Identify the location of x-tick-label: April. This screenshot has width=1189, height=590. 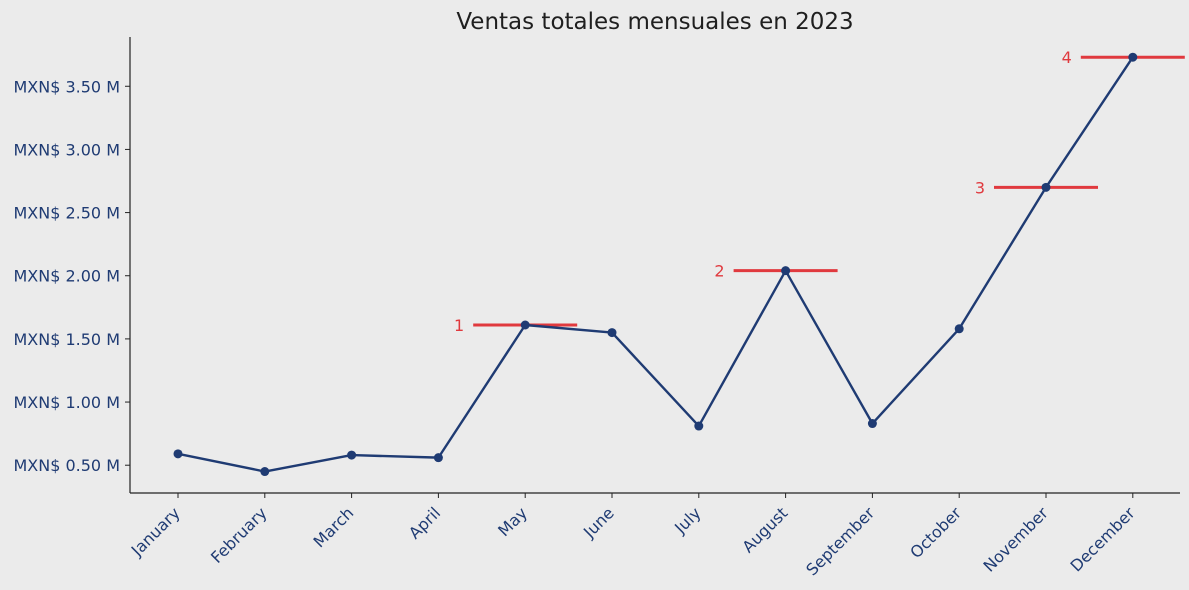
(424, 522).